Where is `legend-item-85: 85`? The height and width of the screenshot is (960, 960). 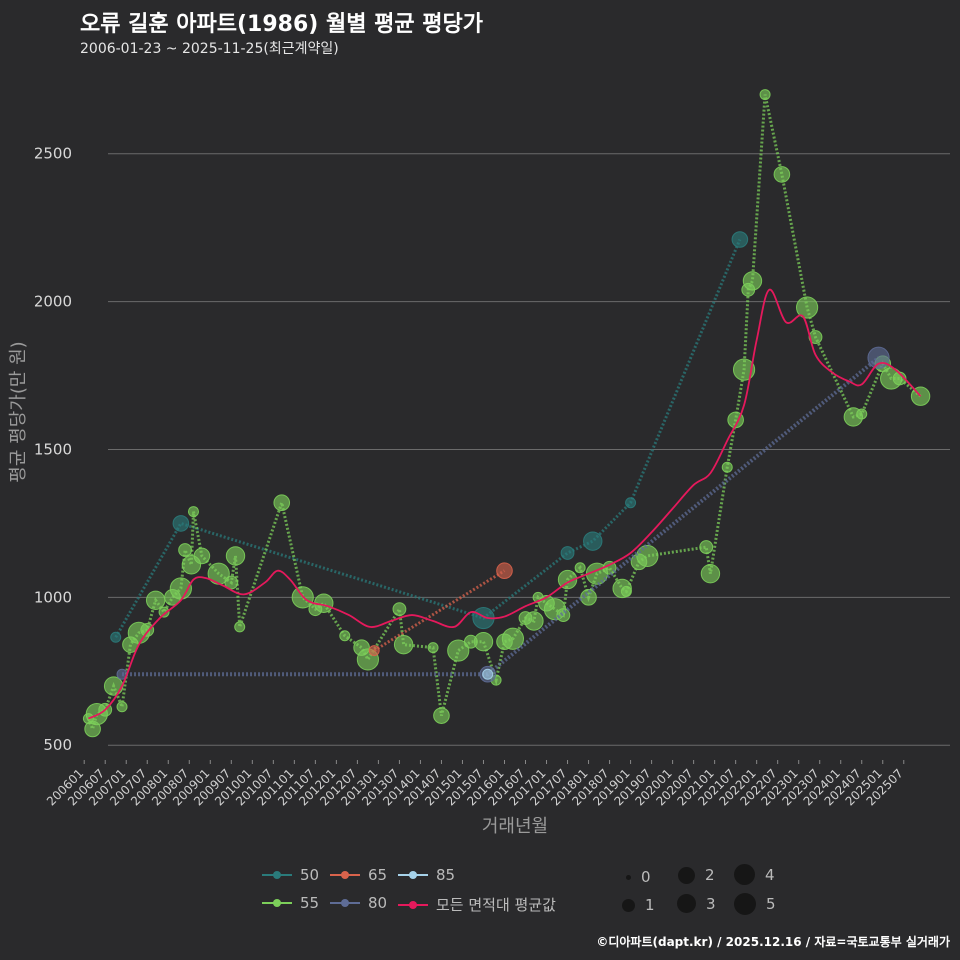
legend-item-85: 85 is located at coordinates (426, 875).